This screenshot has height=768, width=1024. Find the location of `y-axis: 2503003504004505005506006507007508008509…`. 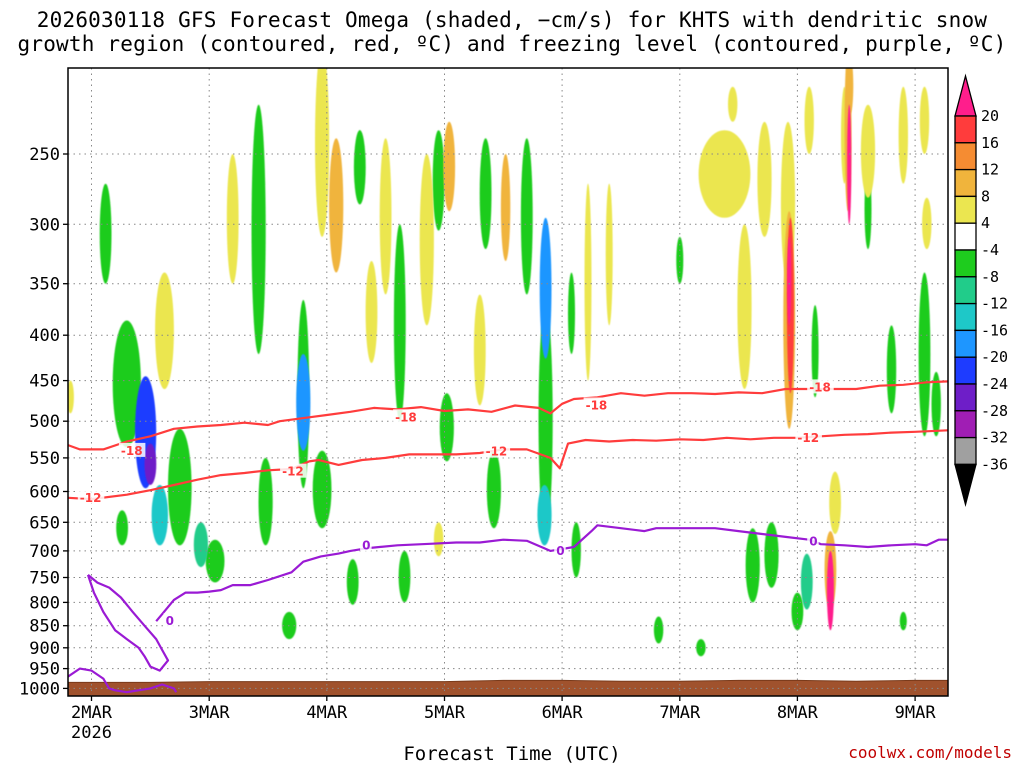

y-axis: 2503003504004505005506006507007508008509… is located at coordinates (43, 422).